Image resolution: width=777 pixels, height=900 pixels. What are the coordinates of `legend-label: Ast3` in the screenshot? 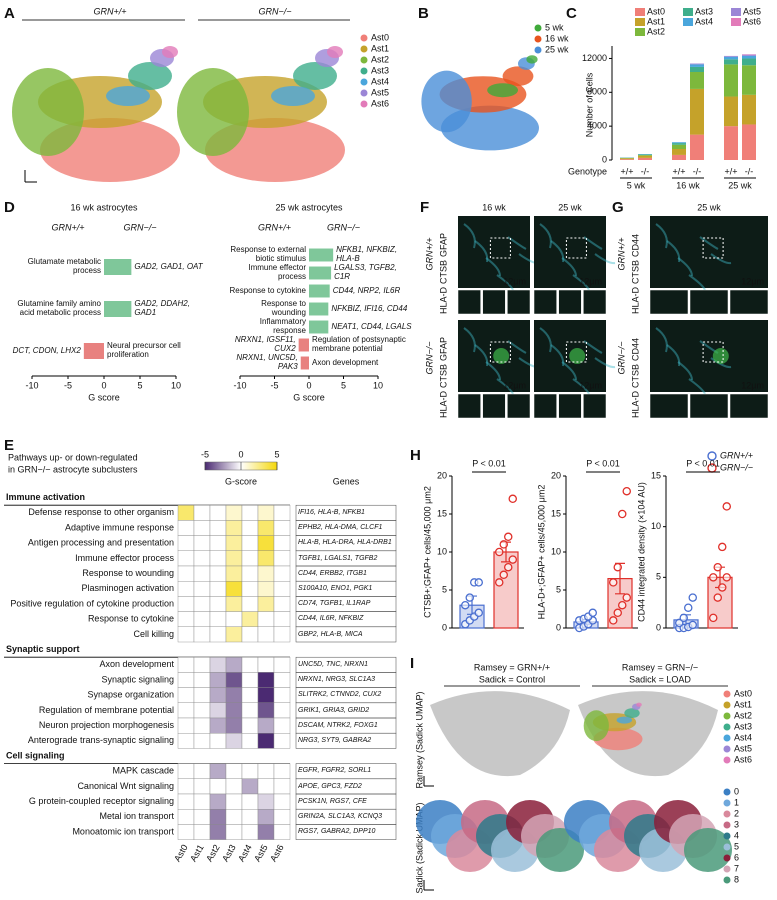 It's located at (704, 11).